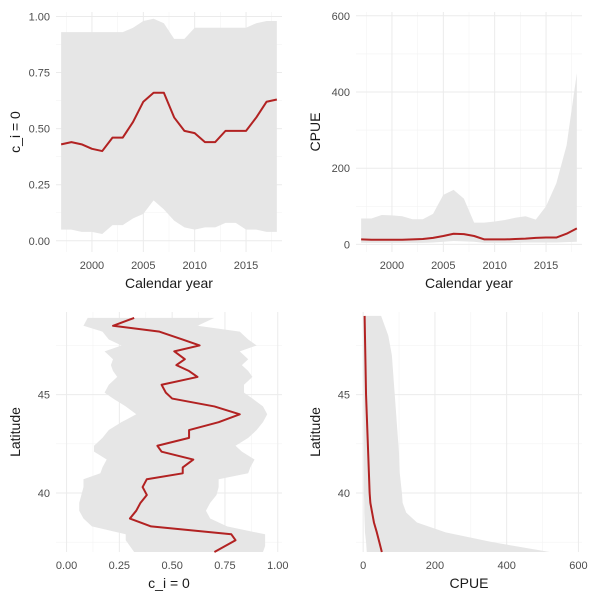 This screenshot has width=600, height=600. Describe the element at coordinates (224, 566) in the screenshot. I see `x-tick-label: 0.75` at that location.